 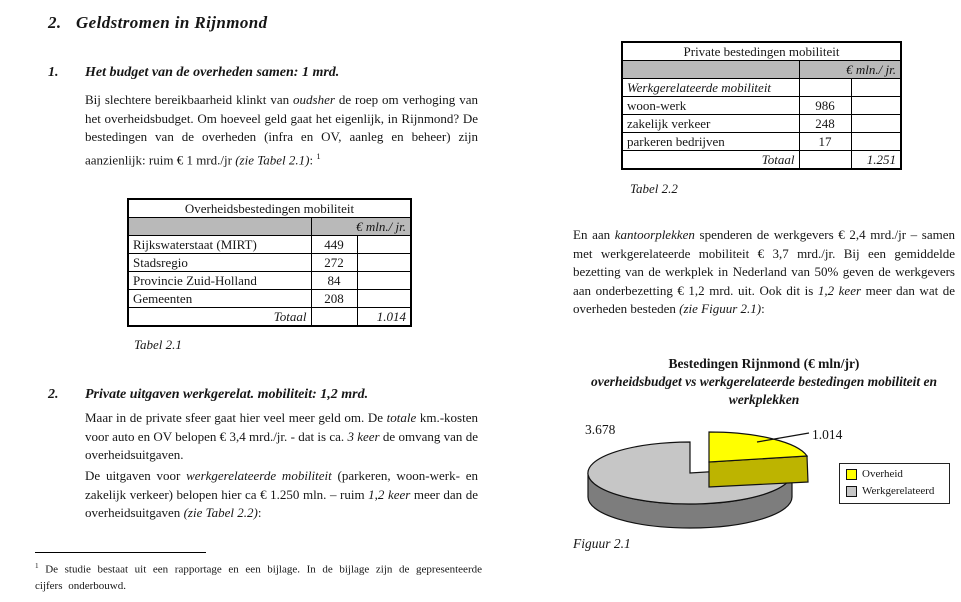 I want to click on table-group-row: Werkgerelateerde mobiliteit, so click(x=761, y=87).